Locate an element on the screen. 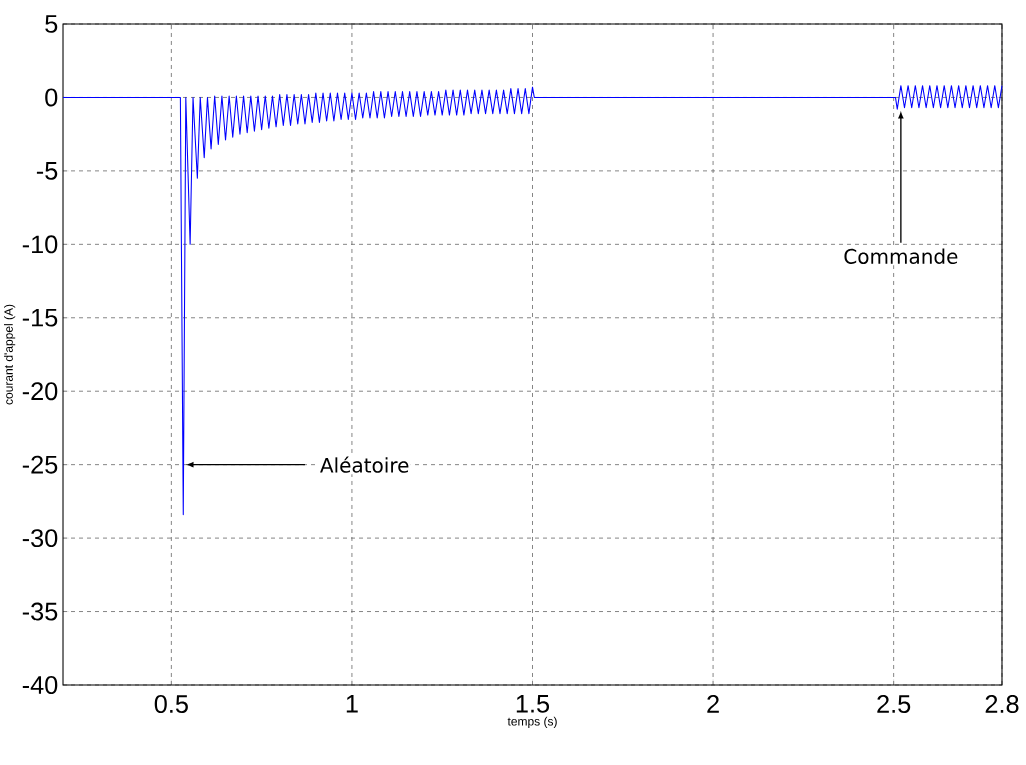 This screenshot has width=1026, height=765. y-tick-label: -30 is located at coordinates (40, 538).